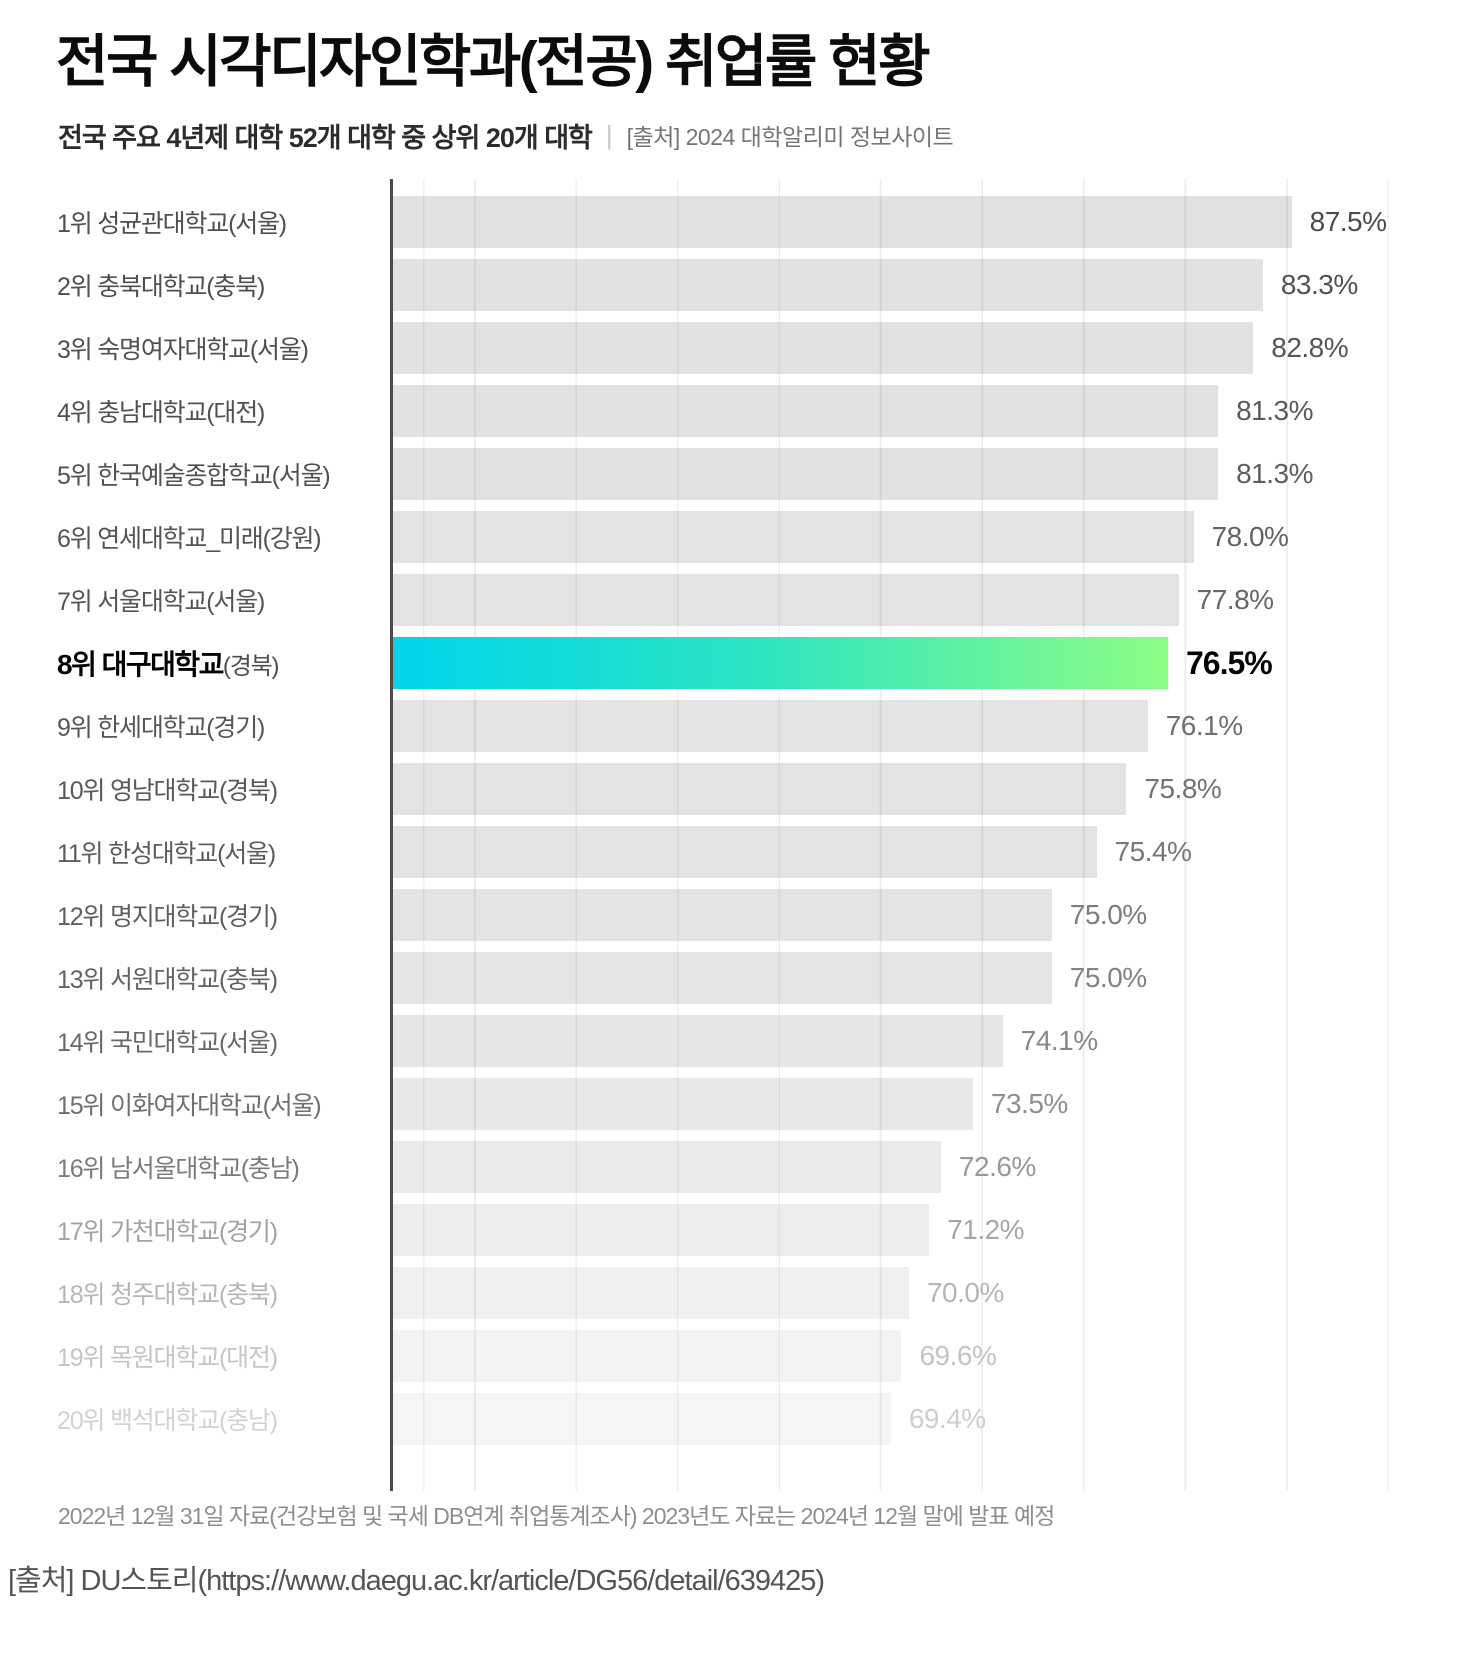  I want to click on chart-row: 75.4%, so click(926, 852).